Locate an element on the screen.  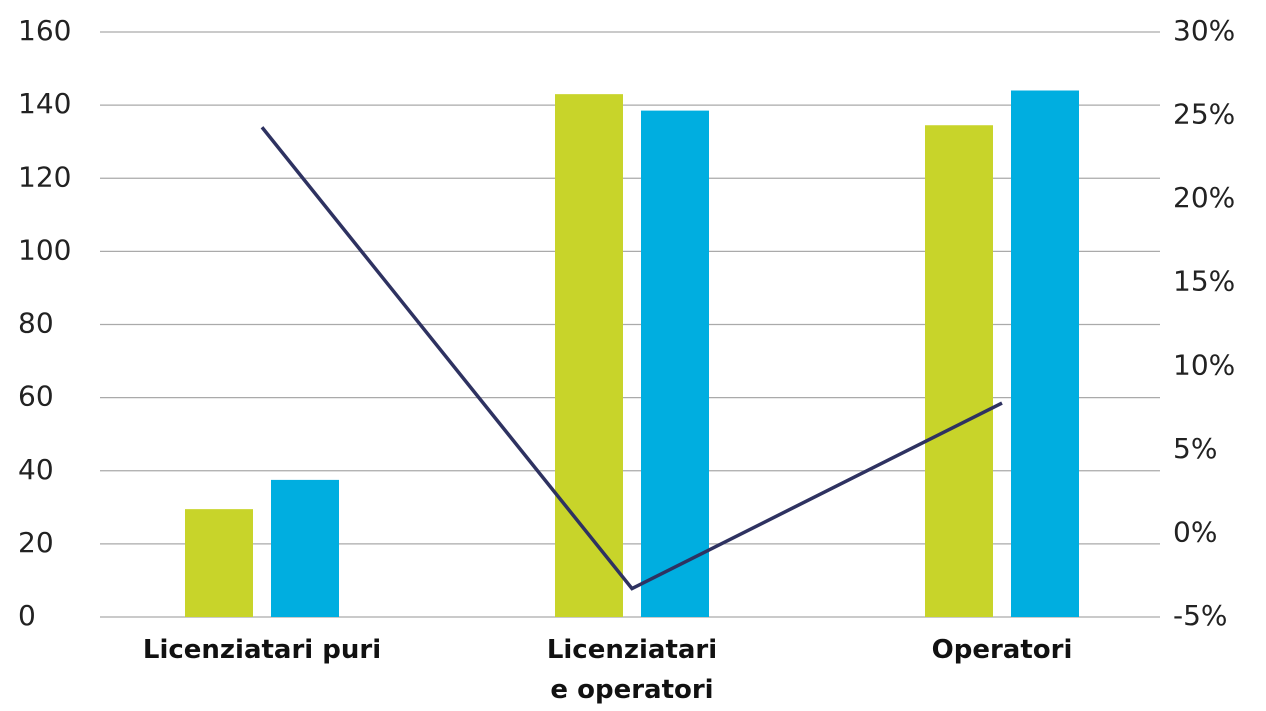
y2-tick-label: 30% is located at coordinates (1204, 30).